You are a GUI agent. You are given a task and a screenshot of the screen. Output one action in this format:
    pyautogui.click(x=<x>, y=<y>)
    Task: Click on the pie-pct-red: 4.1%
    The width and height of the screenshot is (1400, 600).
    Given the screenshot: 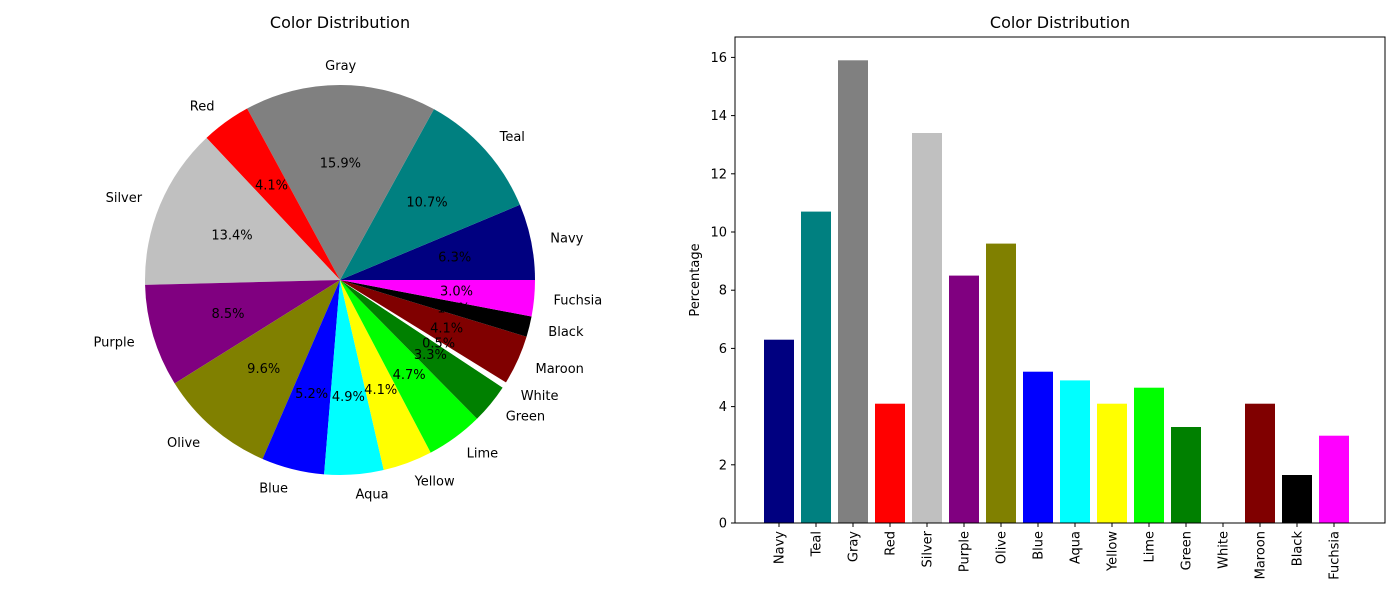 What is the action you would take?
    pyautogui.click(x=271, y=186)
    